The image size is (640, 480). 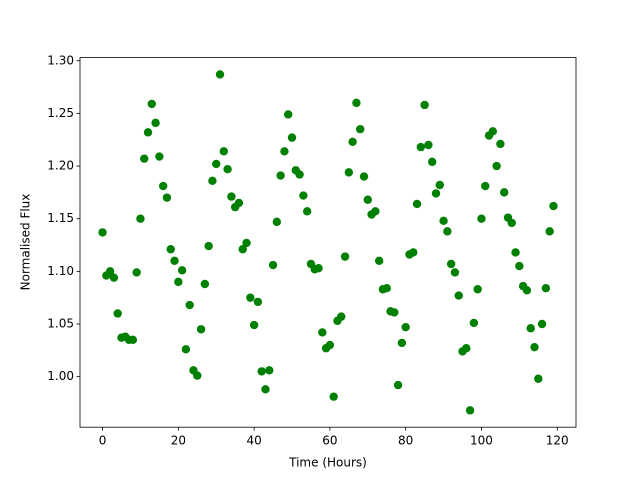 What do you see at coordinates (60, 166) in the screenshot?
I see `y-tick-label: 1.20` at bounding box center [60, 166].